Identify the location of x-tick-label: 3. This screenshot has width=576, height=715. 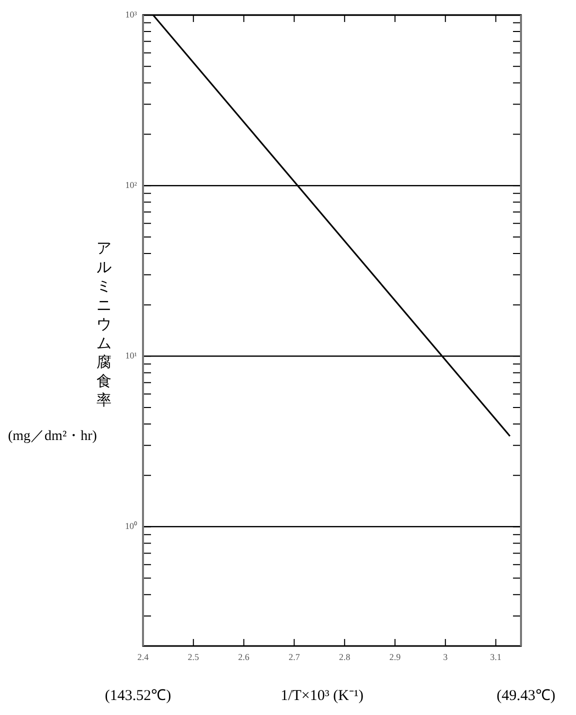
(445, 657).